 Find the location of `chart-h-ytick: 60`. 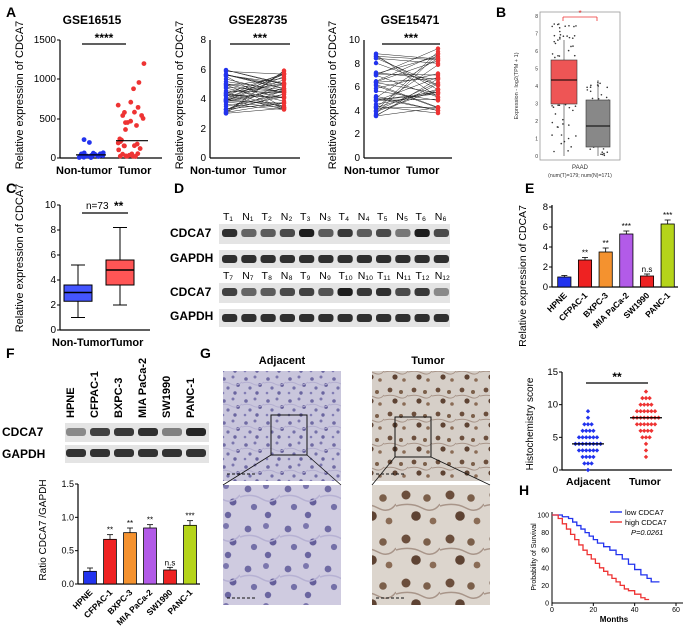

chart-h-ytick: 60 is located at coordinates (545, 551).